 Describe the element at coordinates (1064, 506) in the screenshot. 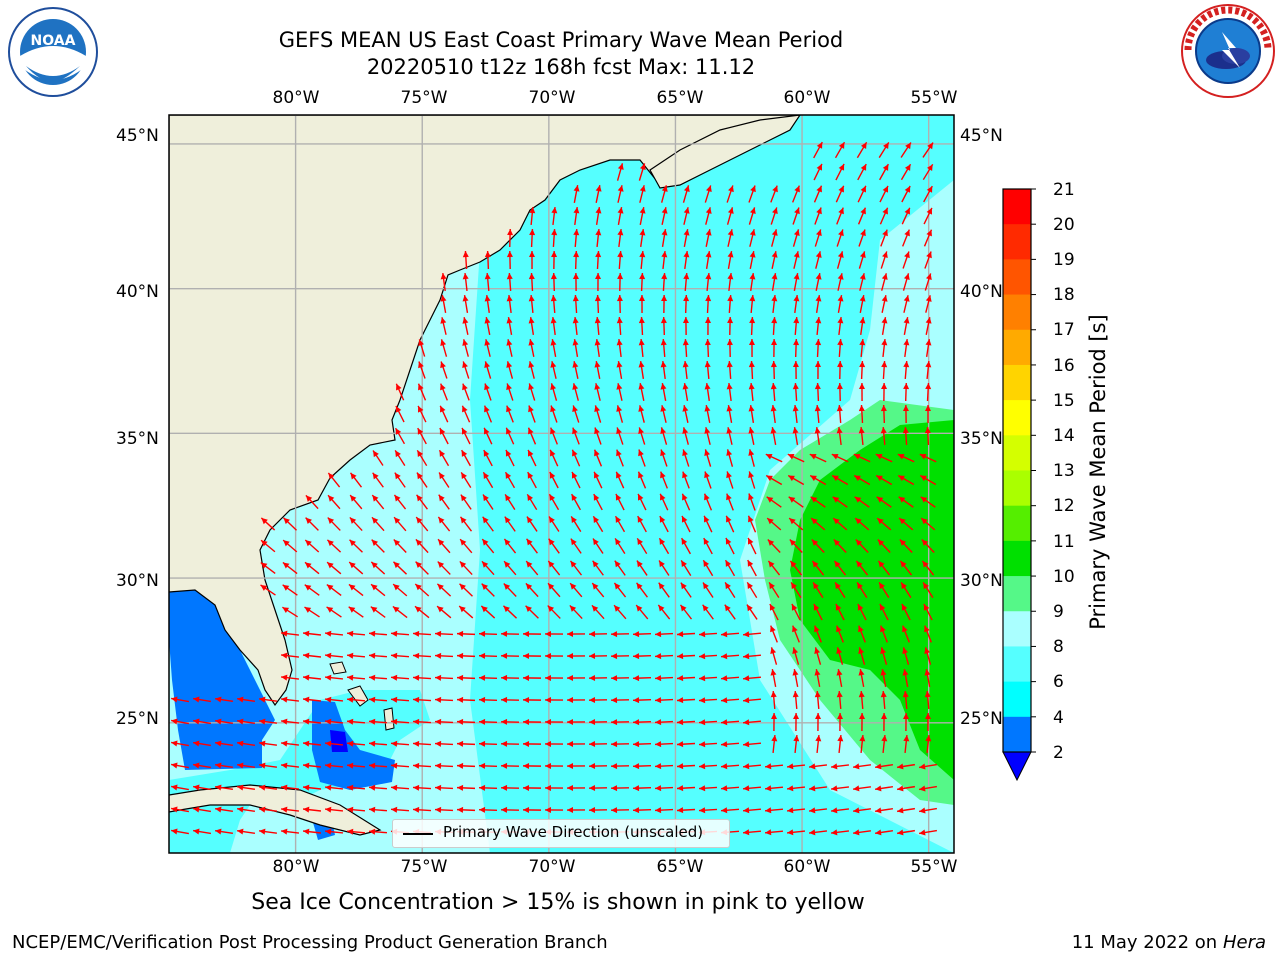

I see `colorbar-tick: 12` at that location.